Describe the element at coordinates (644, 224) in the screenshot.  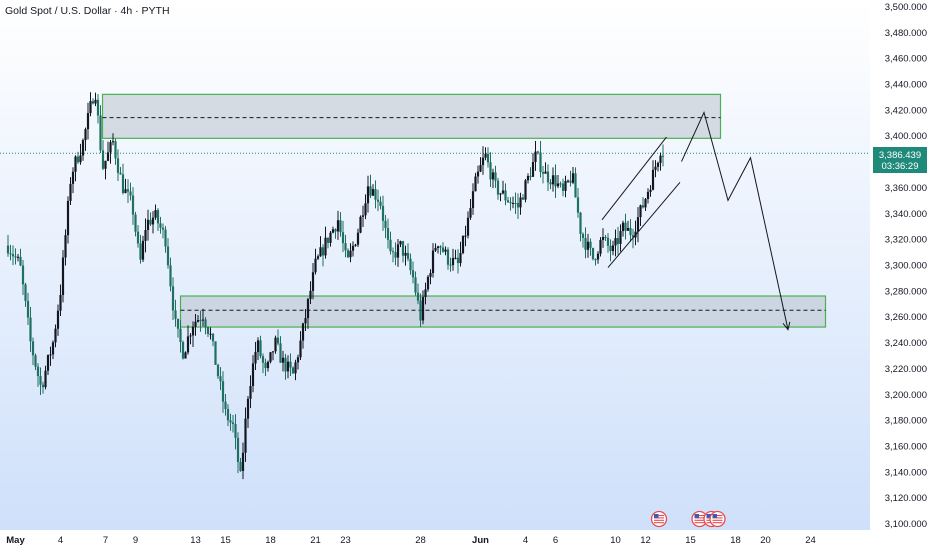
I see `channel-lower-line` at that location.